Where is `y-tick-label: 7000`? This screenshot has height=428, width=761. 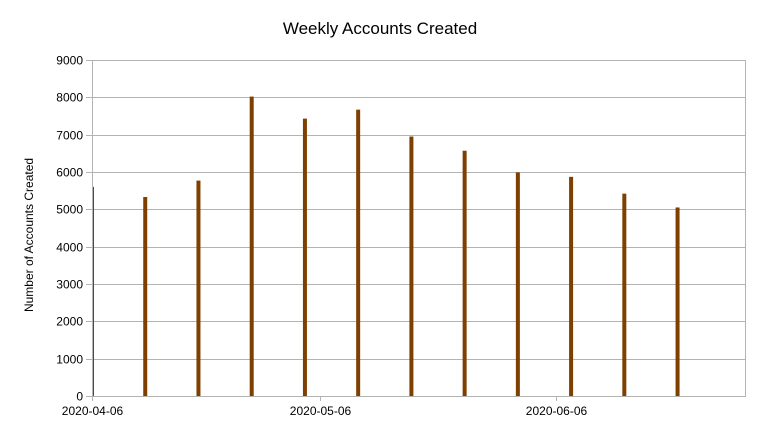
y-tick-label: 7000 is located at coordinates (69, 136).